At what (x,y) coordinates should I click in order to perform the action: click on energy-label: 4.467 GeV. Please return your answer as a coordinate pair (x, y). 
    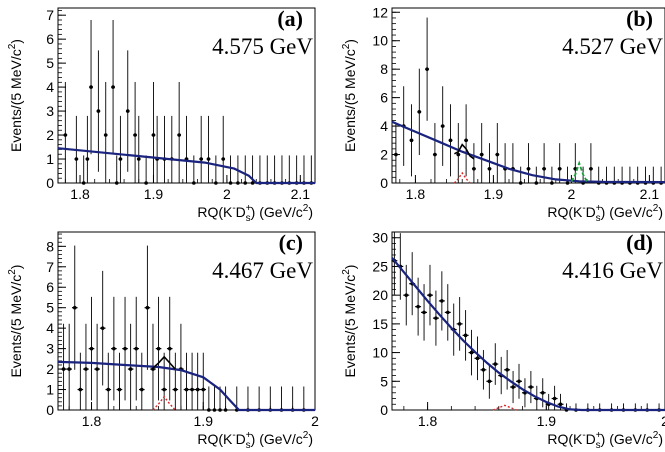
    Looking at the image, I should click on (262, 270).